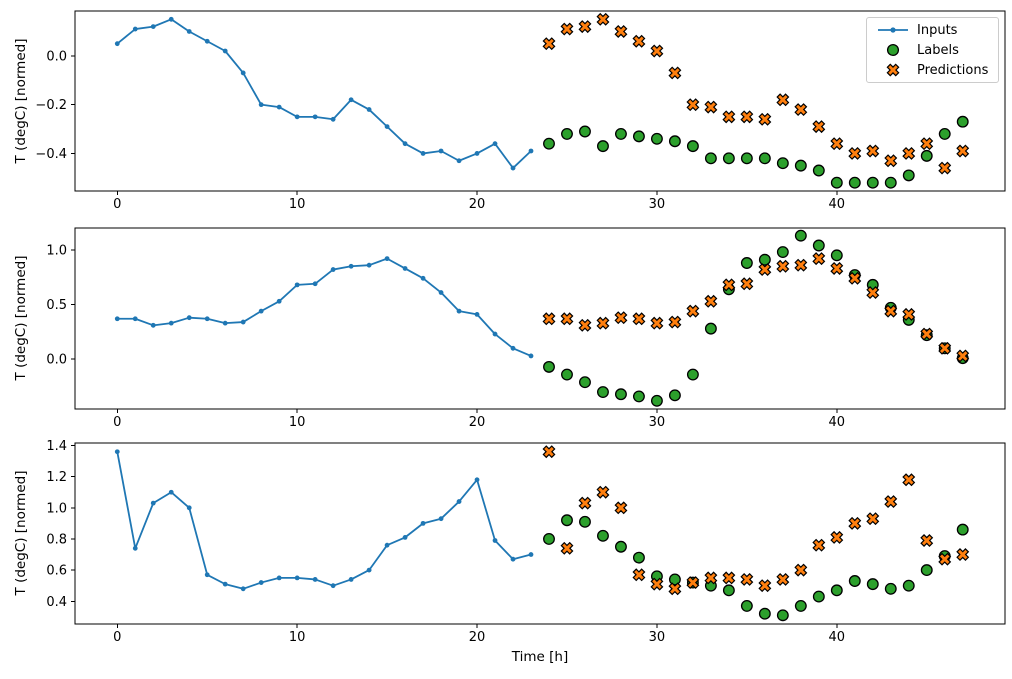 This screenshot has height=679, width=1012. What do you see at coordinates (756, 307) in the screenshot?
I see `predictions-series` at bounding box center [756, 307].